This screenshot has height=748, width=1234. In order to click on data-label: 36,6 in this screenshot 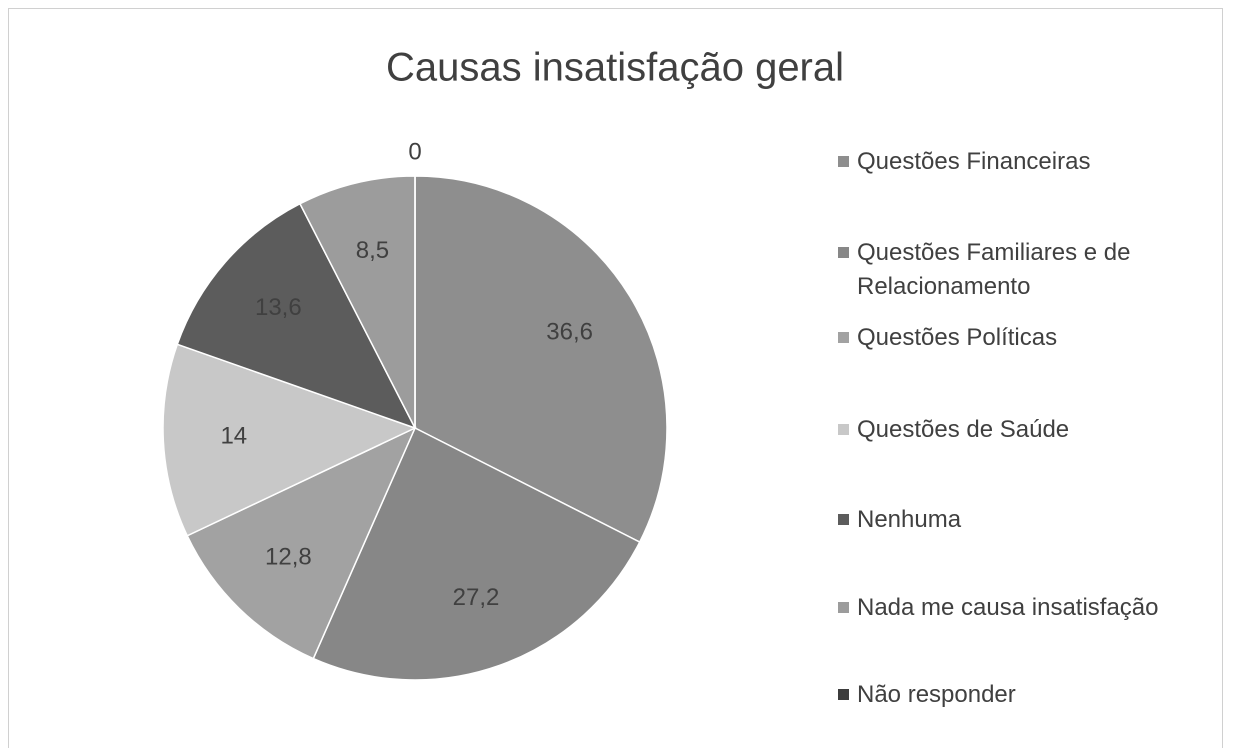, I will do `click(569, 331)`.